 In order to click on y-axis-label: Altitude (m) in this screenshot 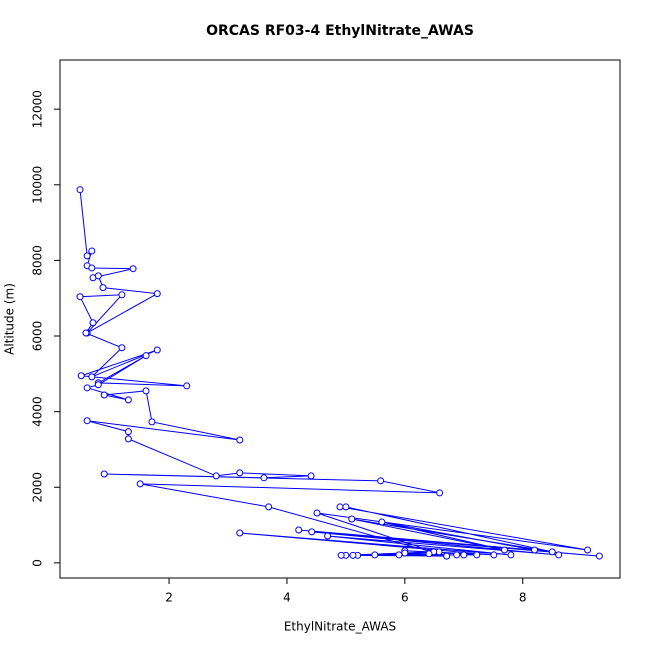, I will do `click(10, 319)`.